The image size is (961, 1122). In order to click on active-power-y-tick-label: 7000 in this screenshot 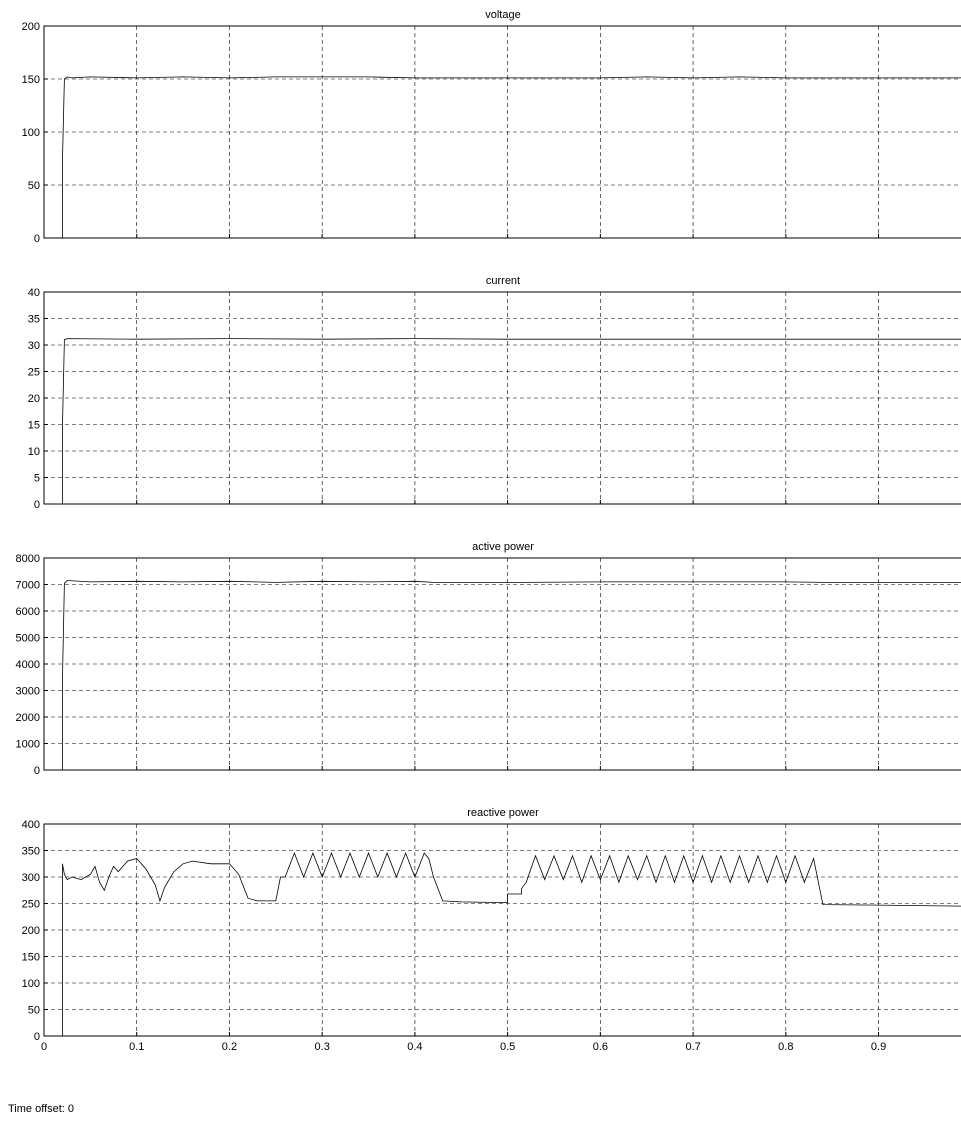, I will do `click(28, 586)`.